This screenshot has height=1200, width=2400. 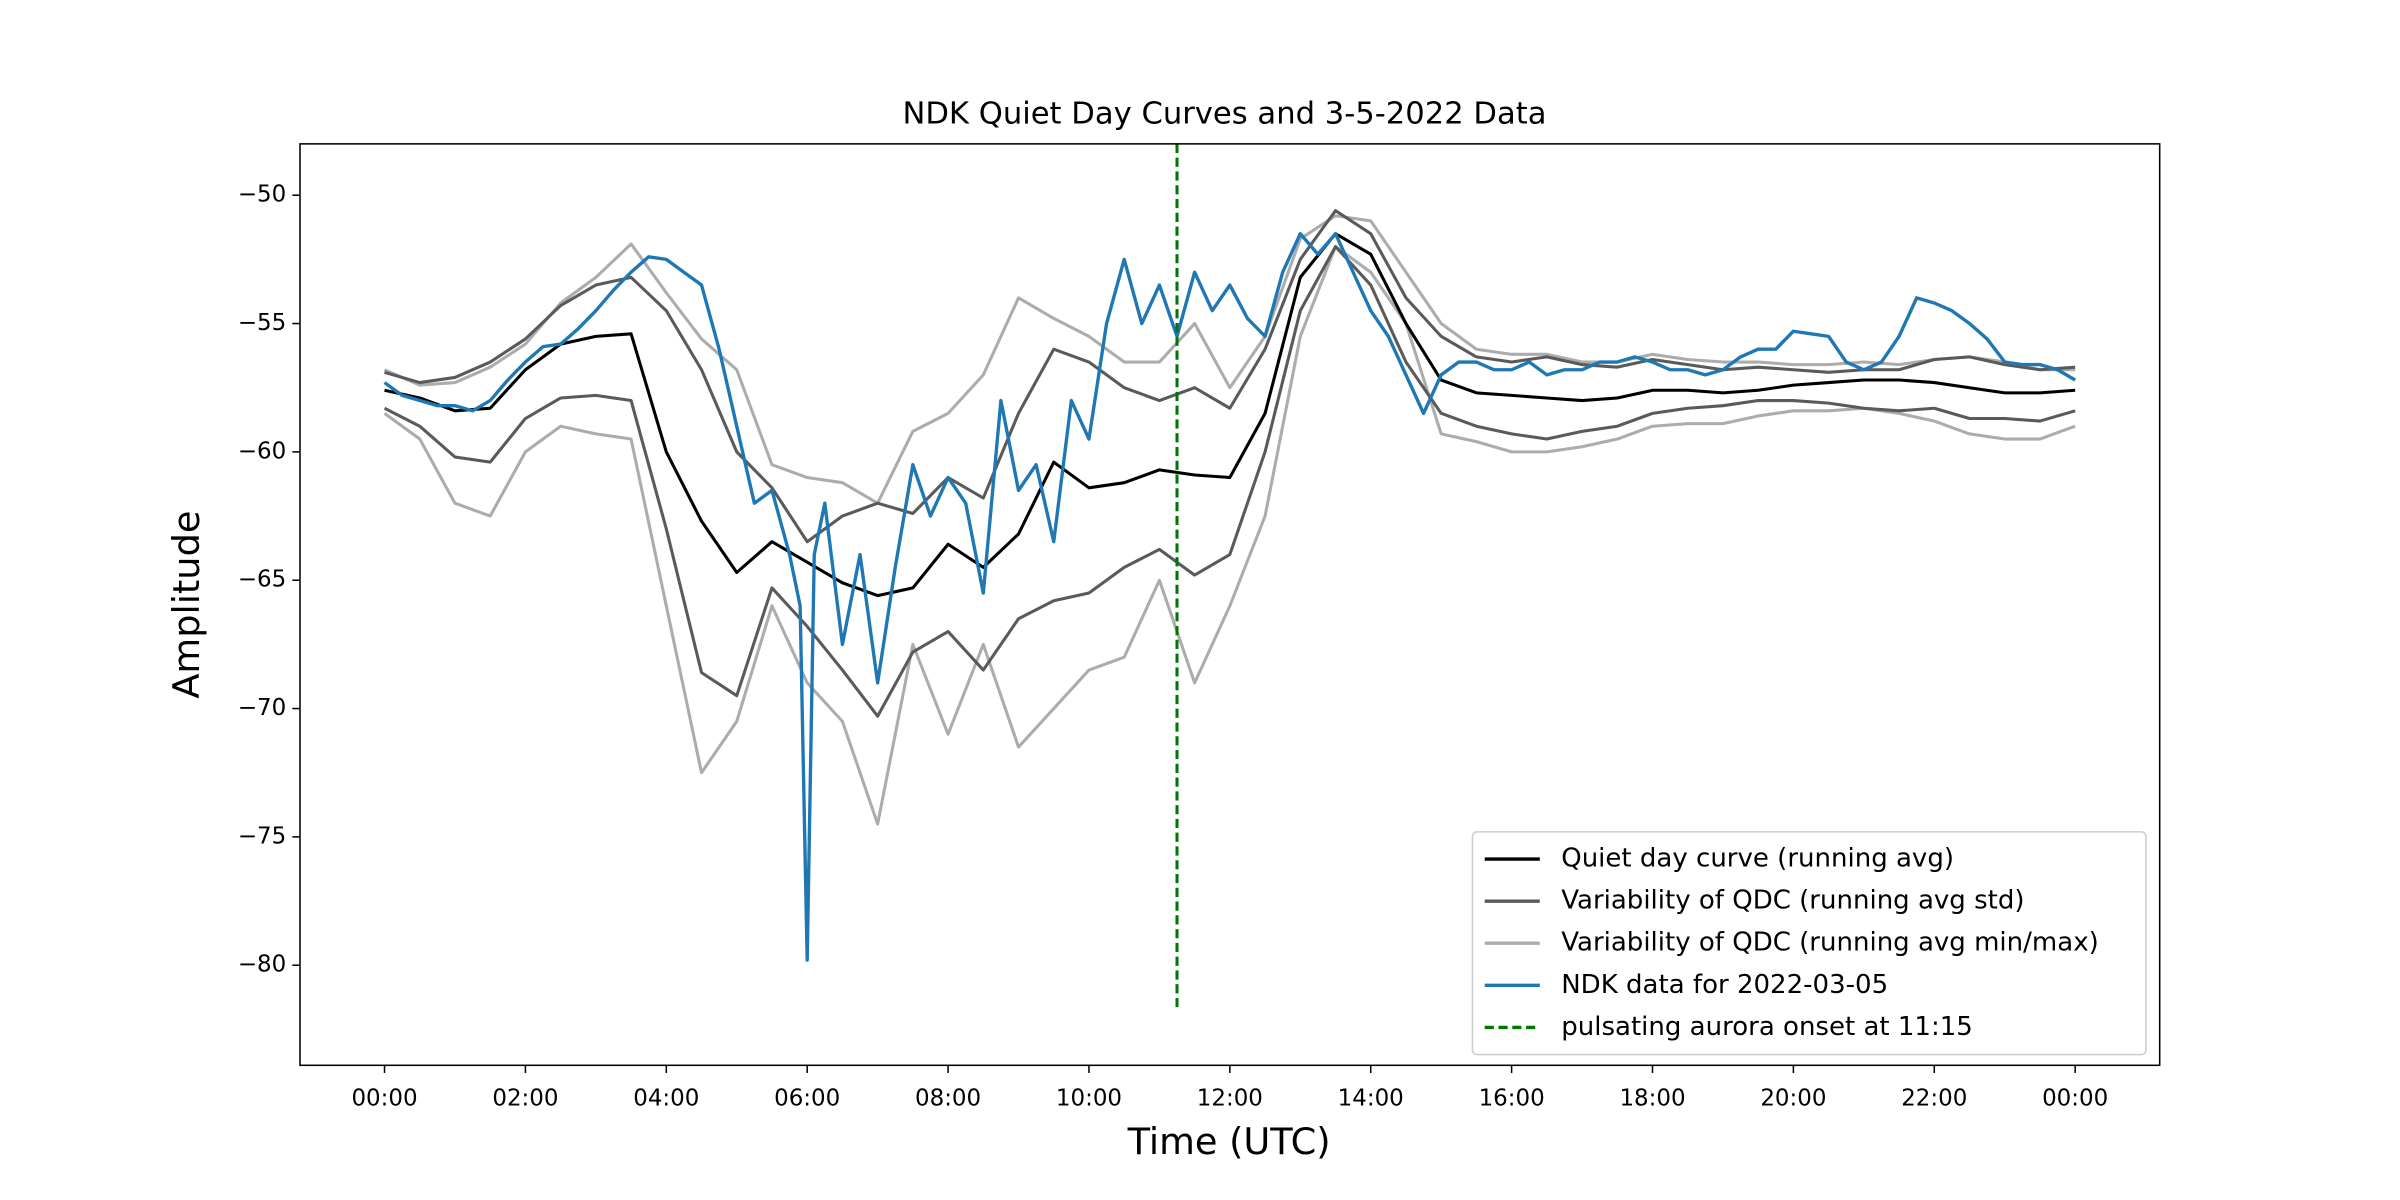 I want to click on y-tick-label: −55, so click(x=262, y=323).